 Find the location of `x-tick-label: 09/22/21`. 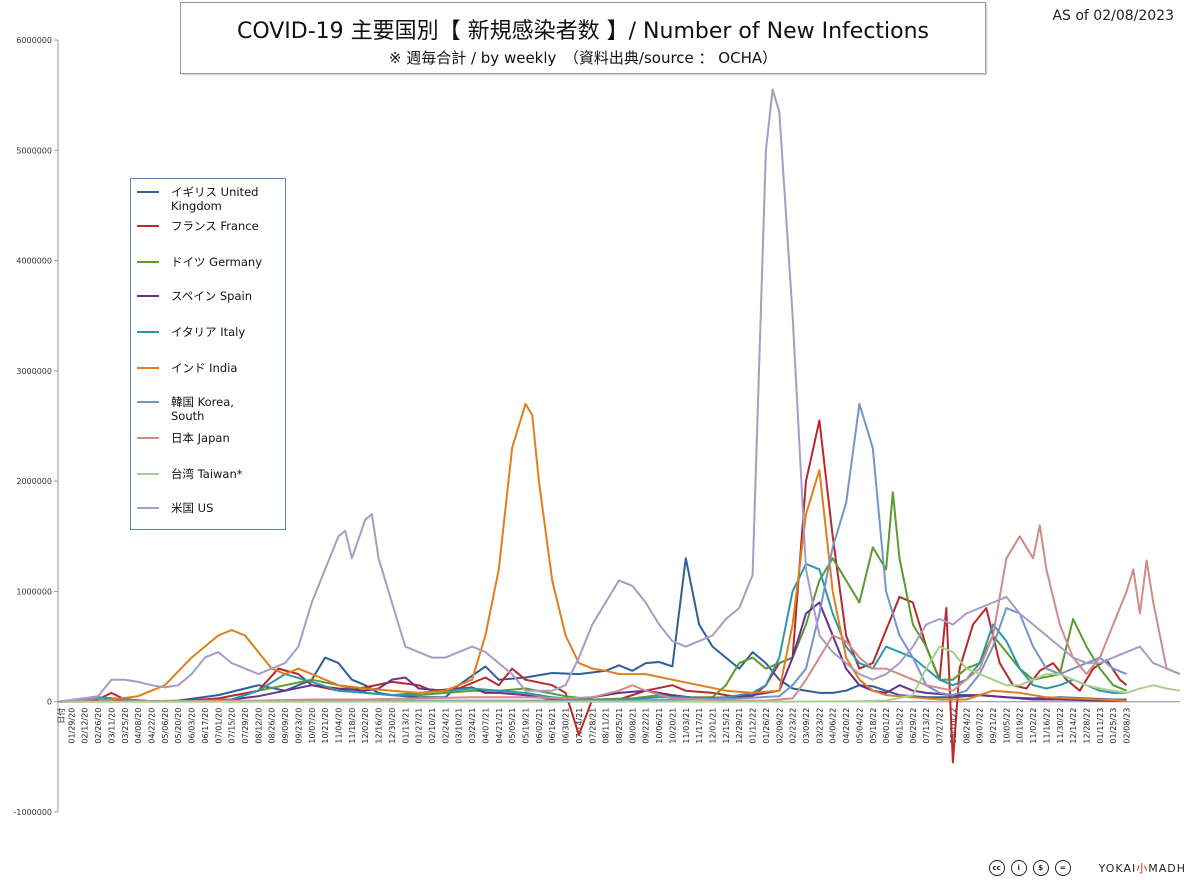

x-tick-label: 09/22/21 is located at coordinates (646, 726).